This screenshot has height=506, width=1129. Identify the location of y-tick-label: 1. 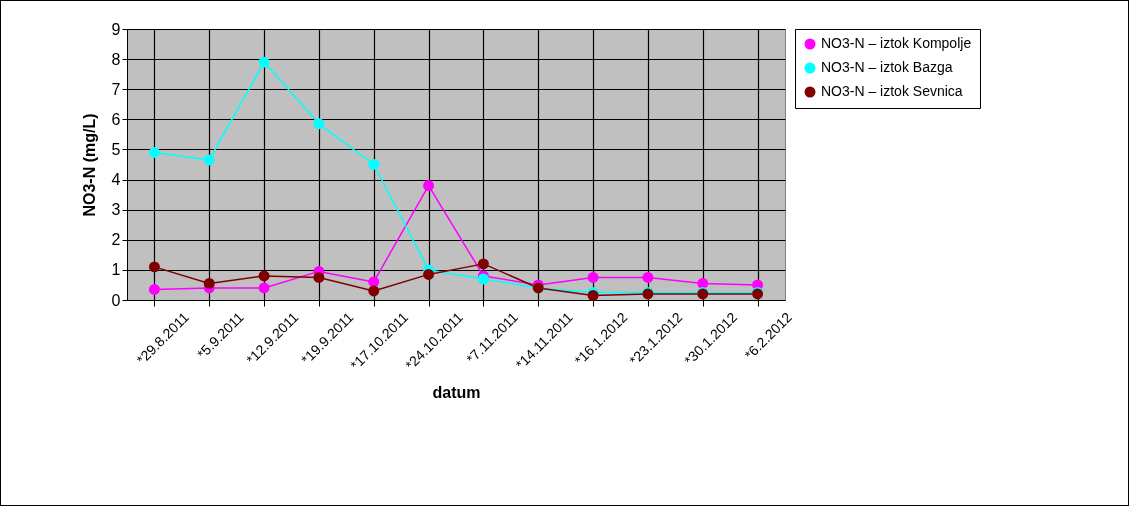
(116, 270).